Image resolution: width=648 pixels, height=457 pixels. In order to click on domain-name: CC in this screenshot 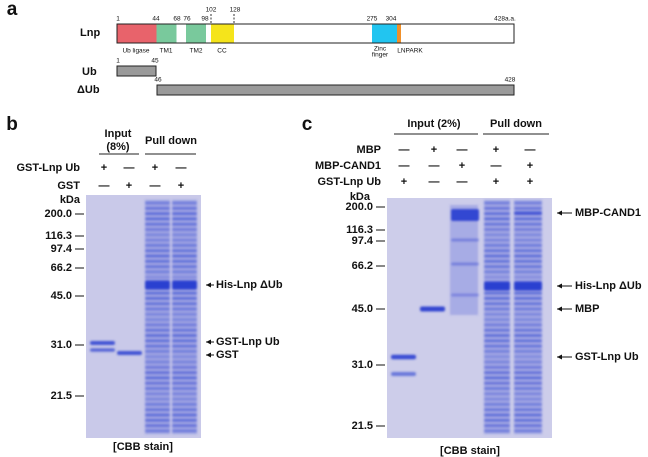, I will do `click(222, 51)`.